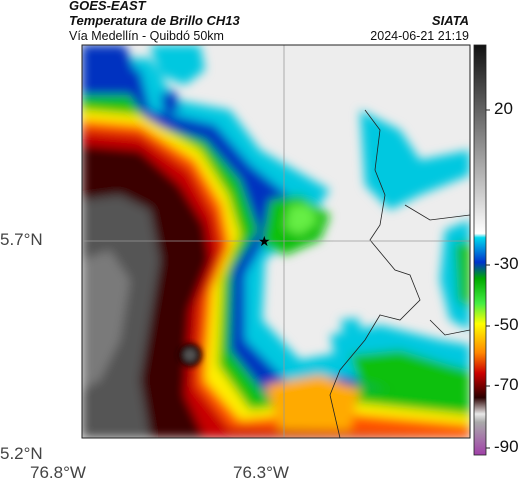  I want to click on colorbar-label: -50, so click(506, 324).